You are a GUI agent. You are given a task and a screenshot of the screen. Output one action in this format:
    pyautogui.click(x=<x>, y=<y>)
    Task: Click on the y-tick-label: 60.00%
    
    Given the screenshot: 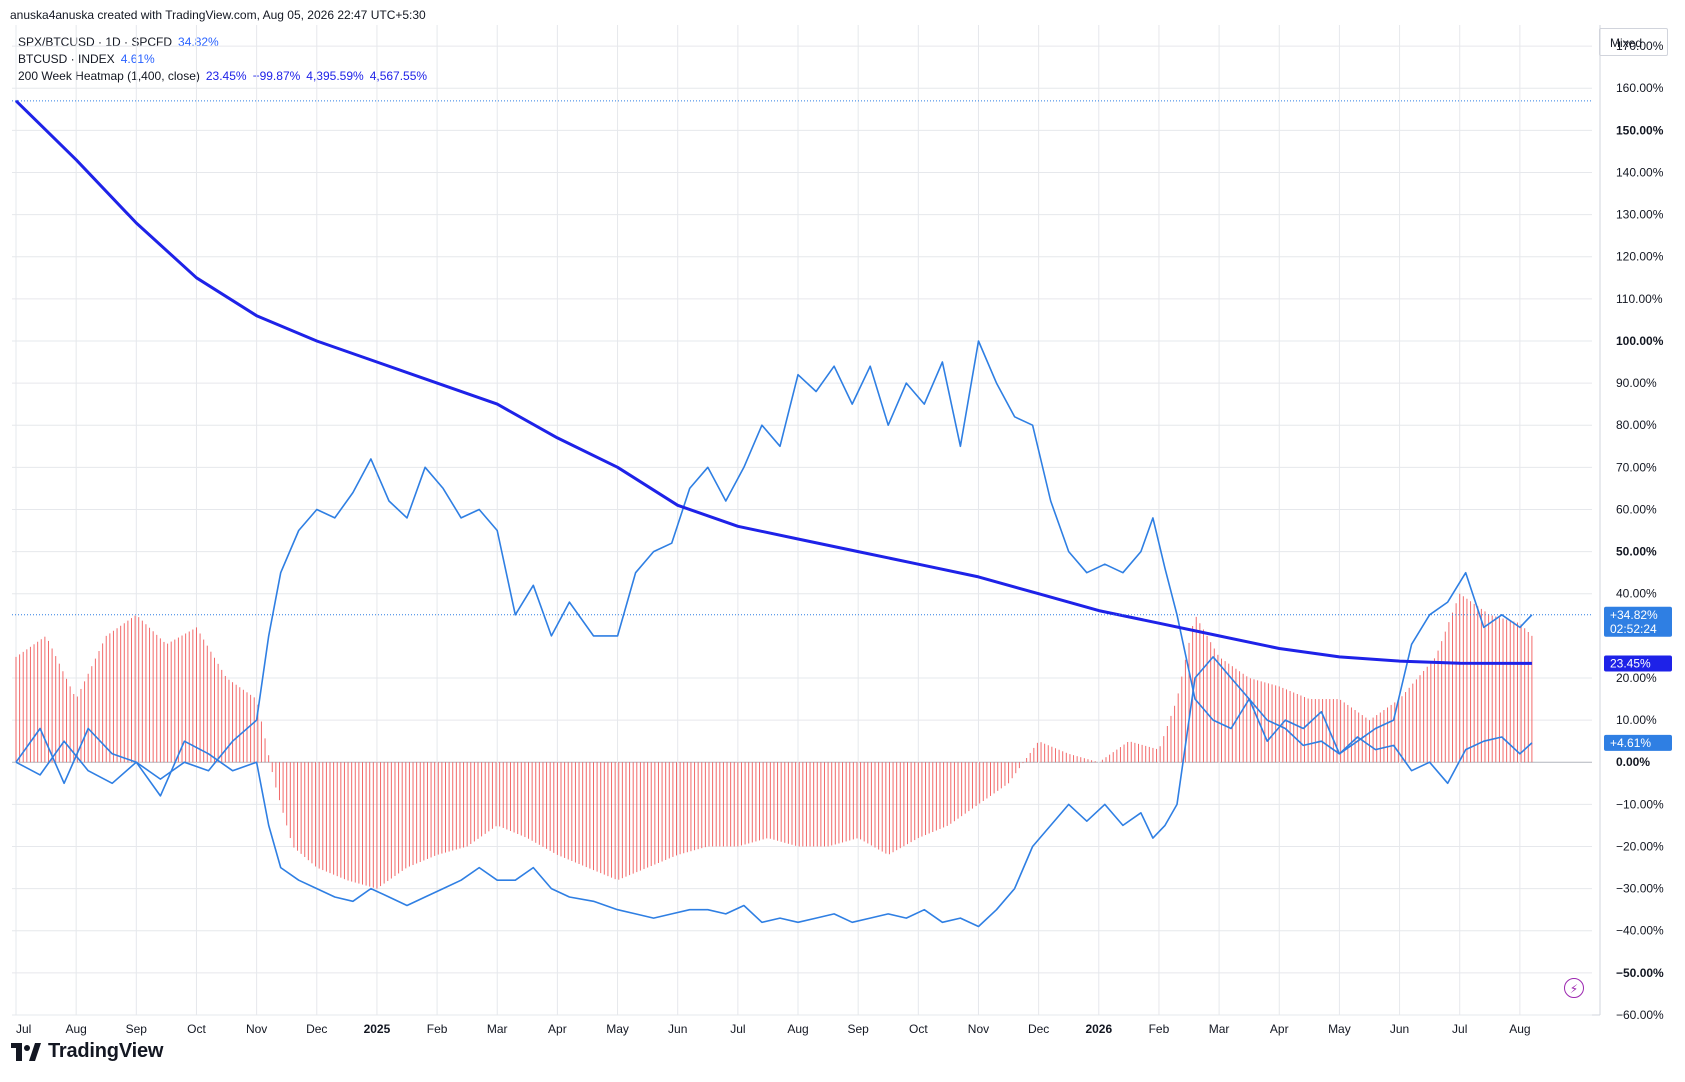 What is the action you would take?
    pyautogui.click(x=1636, y=509)
    